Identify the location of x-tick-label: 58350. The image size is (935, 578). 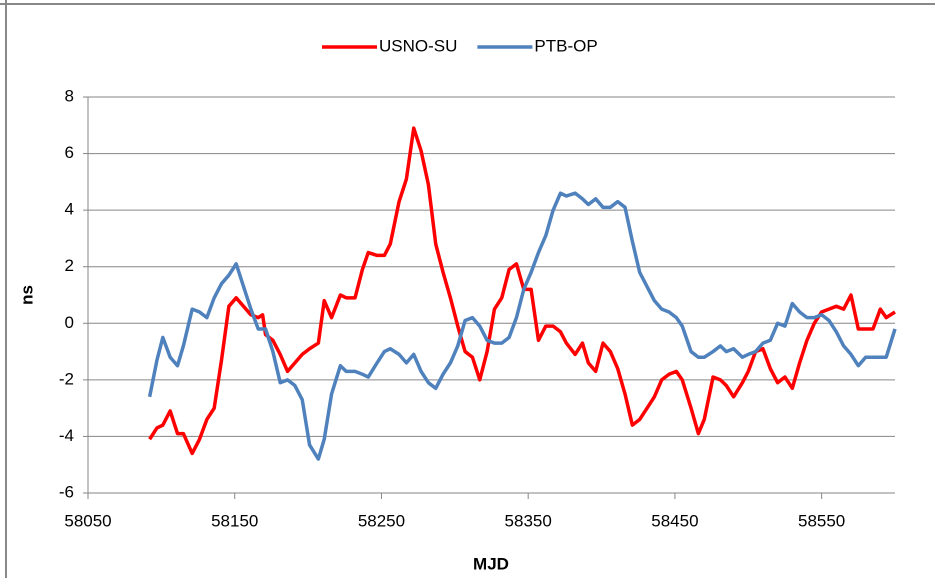
(528, 520).